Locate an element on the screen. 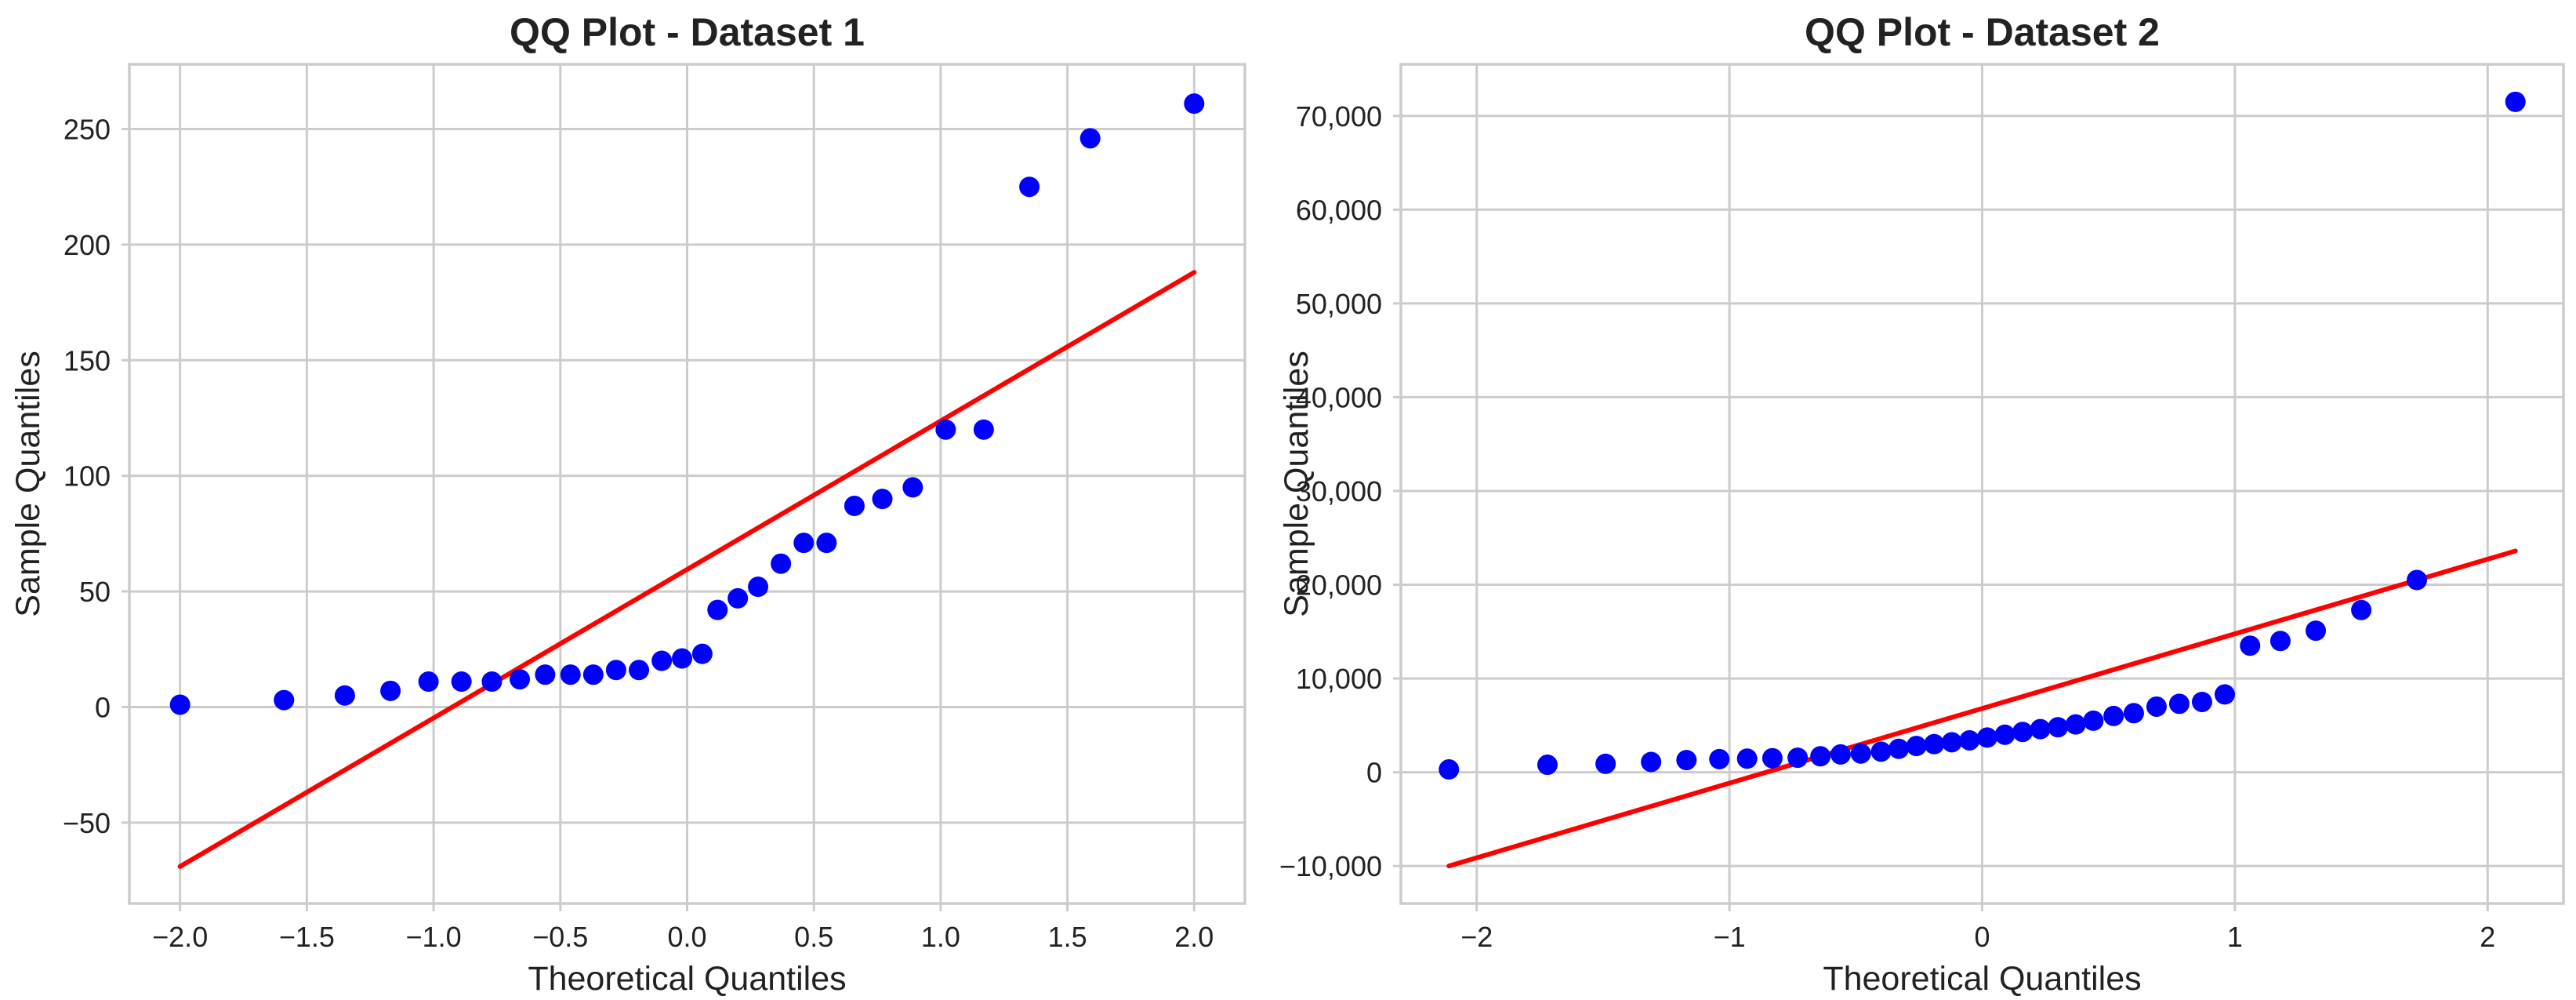 Image resolution: width=2576 pixels, height=1000 pixels. y-tick-label: −10,000 is located at coordinates (1331, 866).